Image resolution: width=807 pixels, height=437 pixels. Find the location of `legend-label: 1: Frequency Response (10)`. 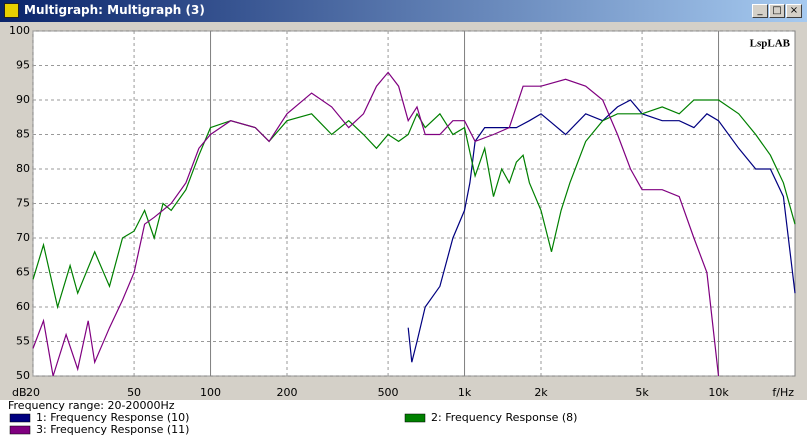

legend-label: 1: Frequency Response (10) is located at coordinates (112, 417).